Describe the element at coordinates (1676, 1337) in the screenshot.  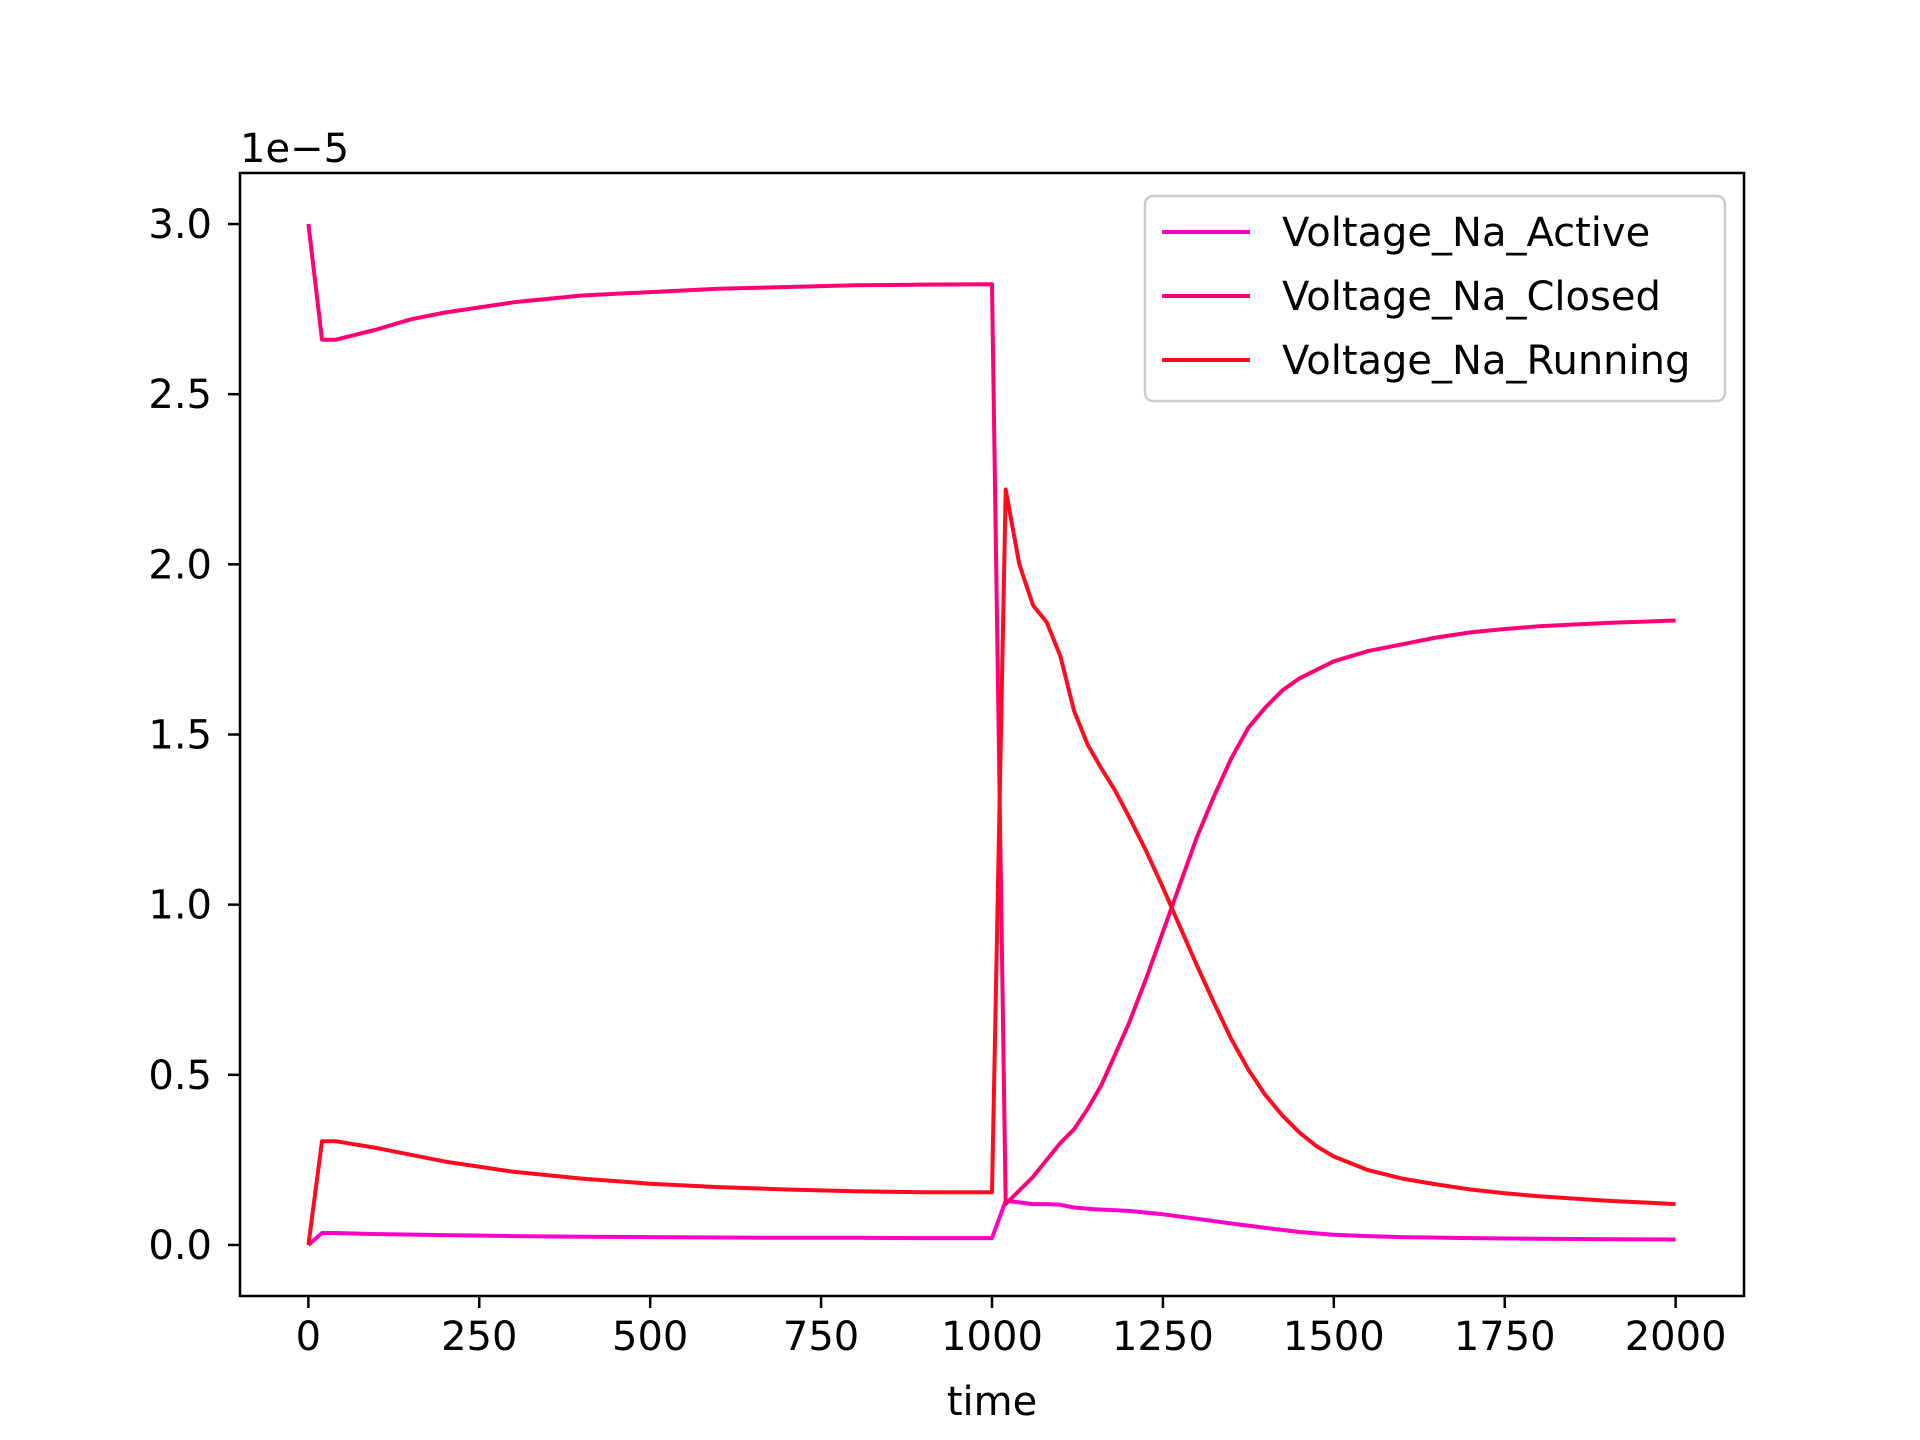
I see `x-tick-label: 2000` at that location.